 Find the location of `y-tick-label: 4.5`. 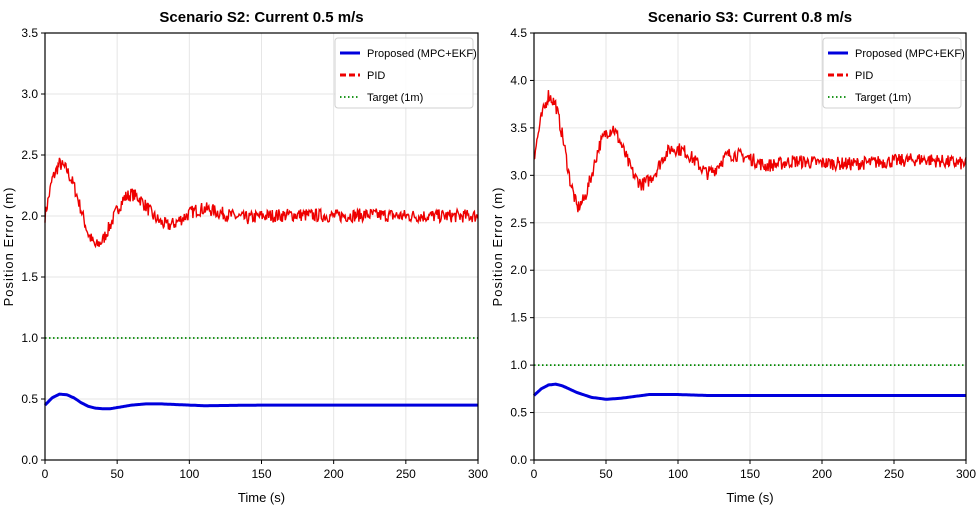

y-tick-label: 4.5 is located at coordinates (518, 33).